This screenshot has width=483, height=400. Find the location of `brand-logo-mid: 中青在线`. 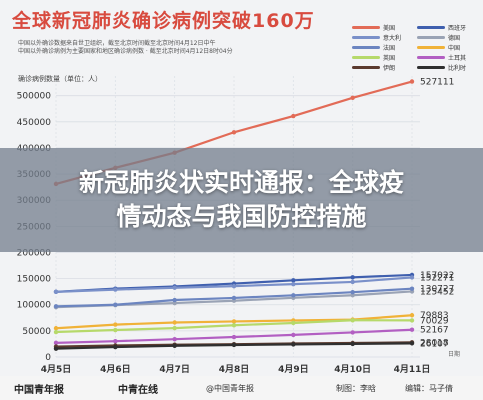

brand-logo-mid: 中青在线 is located at coordinates (138, 390).